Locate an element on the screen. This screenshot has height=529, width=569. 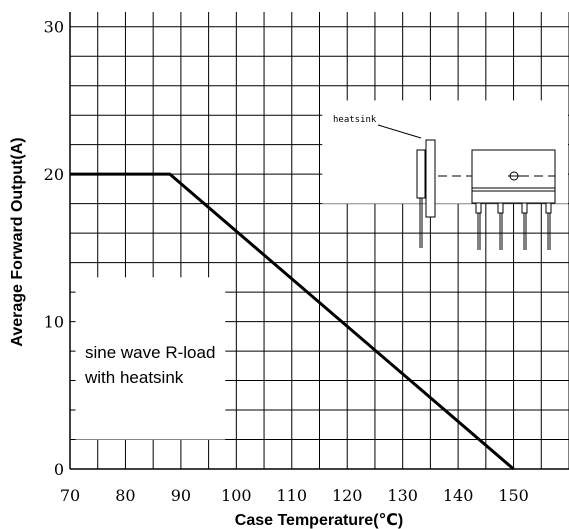
y-tick-label: 10 is located at coordinates (54, 322).